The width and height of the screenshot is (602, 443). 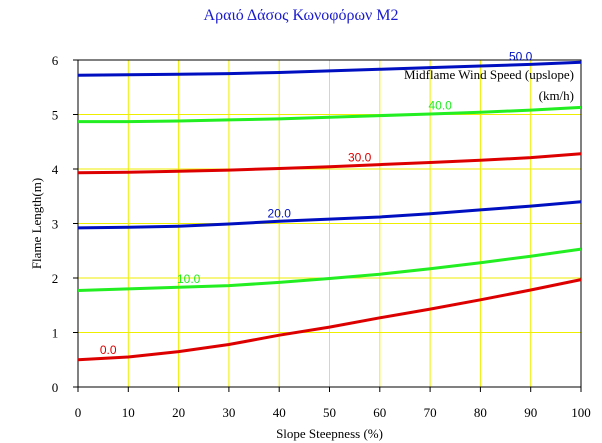 What do you see at coordinates (430, 412) in the screenshot?
I see `x-tick-label-70: 70` at bounding box center [430, 412].